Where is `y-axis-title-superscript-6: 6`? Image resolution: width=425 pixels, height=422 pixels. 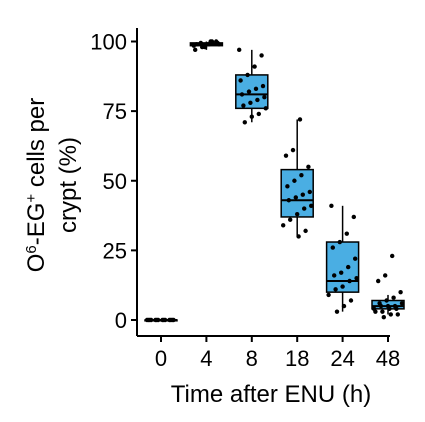
y-axis-title-superscript-6: 6 is located at coordinates (31, 249).